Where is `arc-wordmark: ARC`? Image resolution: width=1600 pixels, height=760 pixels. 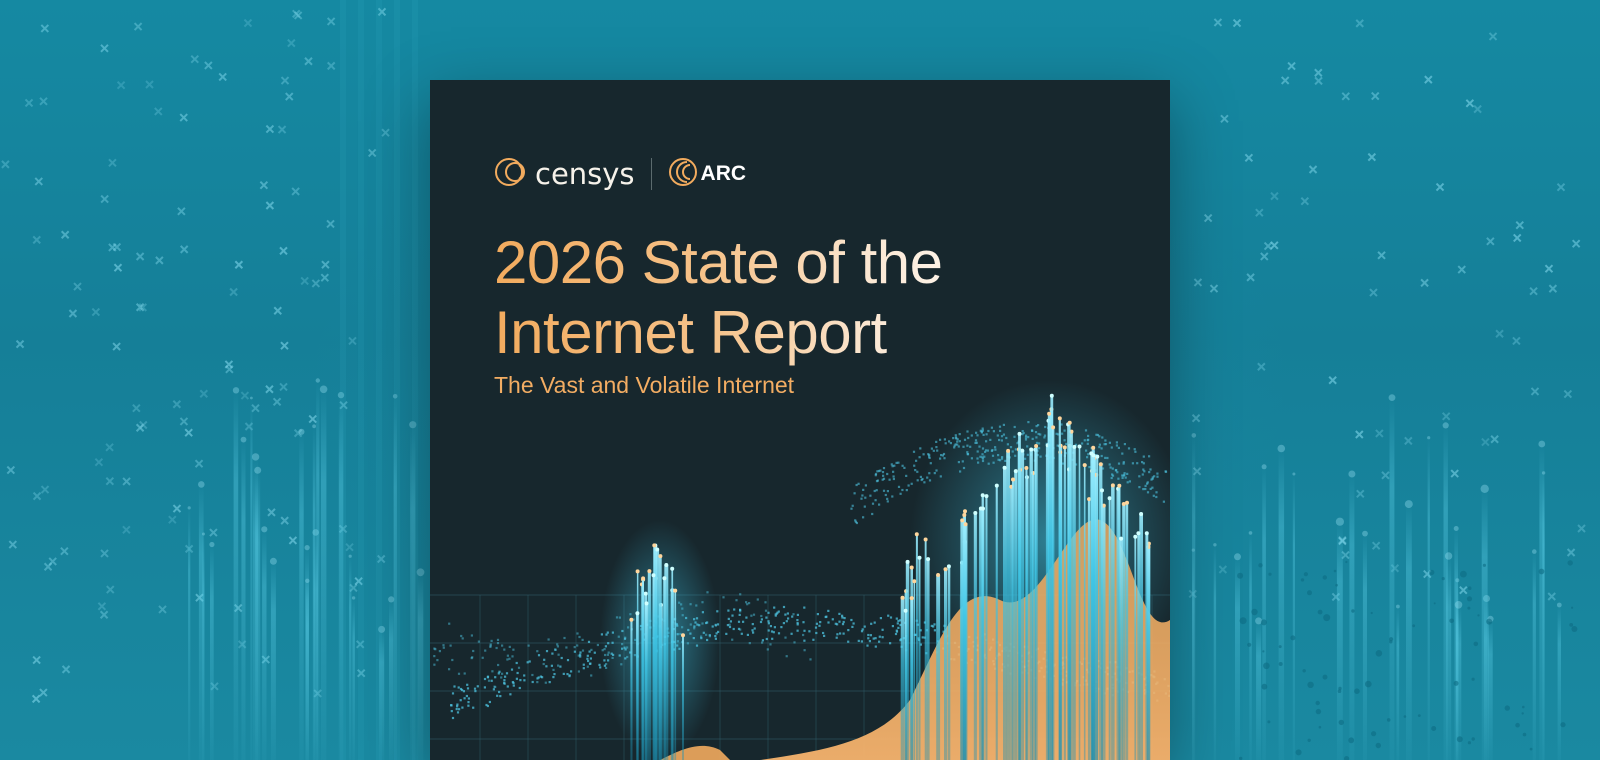
arc-wordmark: ARC is located at coordinates (723, 173).